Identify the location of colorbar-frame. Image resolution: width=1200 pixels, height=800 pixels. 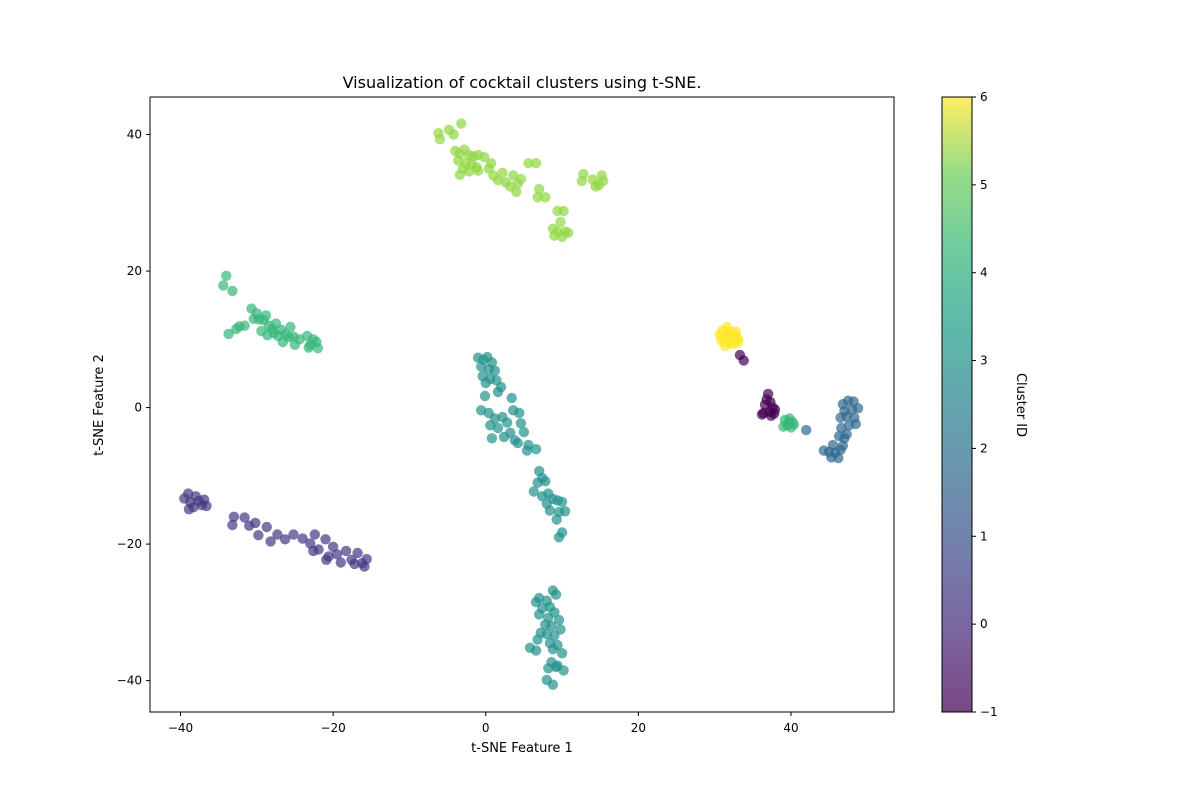
(957, 404).